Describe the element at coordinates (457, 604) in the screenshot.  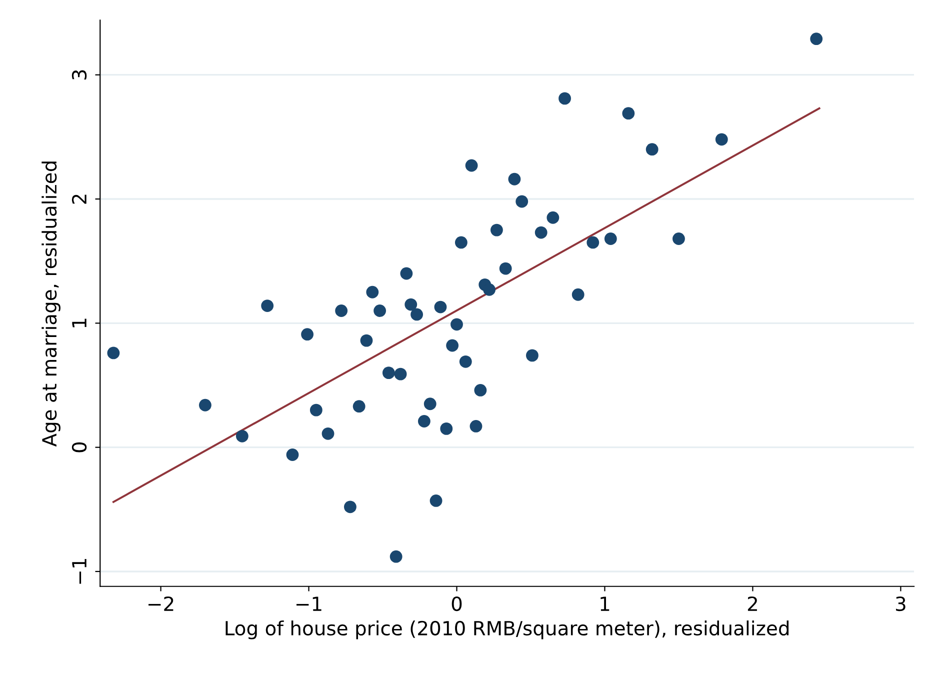
I see `x-tick-label: 0` at that location.